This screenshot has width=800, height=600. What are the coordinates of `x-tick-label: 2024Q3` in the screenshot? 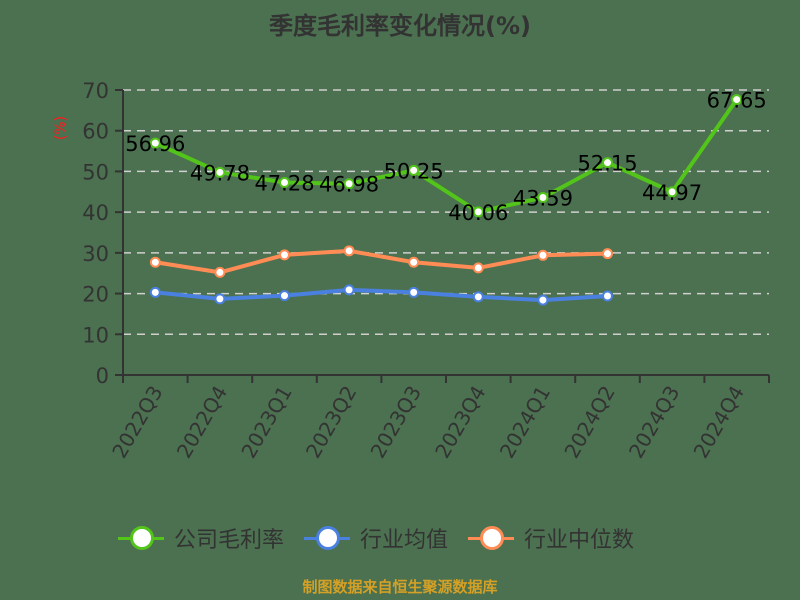 It's located at (654, 422).